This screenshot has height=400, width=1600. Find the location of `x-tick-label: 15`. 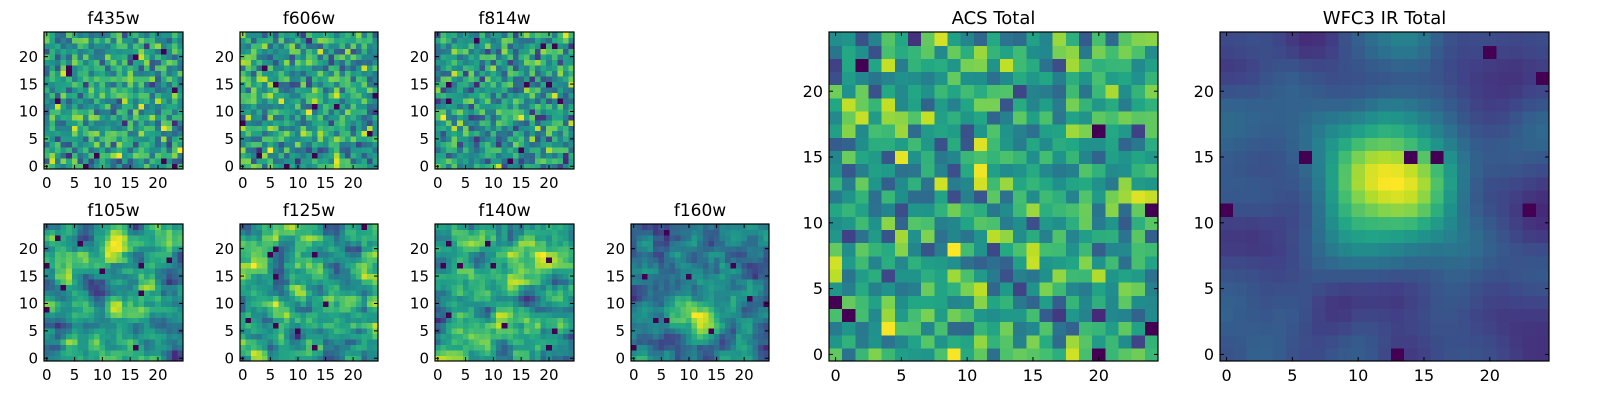

x-tick-label: 15 is located at coordinates (521, 183).